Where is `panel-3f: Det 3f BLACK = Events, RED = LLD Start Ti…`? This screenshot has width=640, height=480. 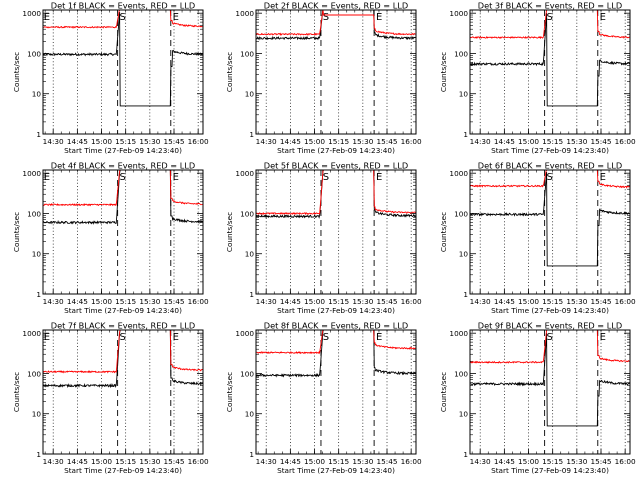
panel-3f: Det 3f BLACK = Events, RED = LLD Start Ti… is located at coordinates (537, 78).